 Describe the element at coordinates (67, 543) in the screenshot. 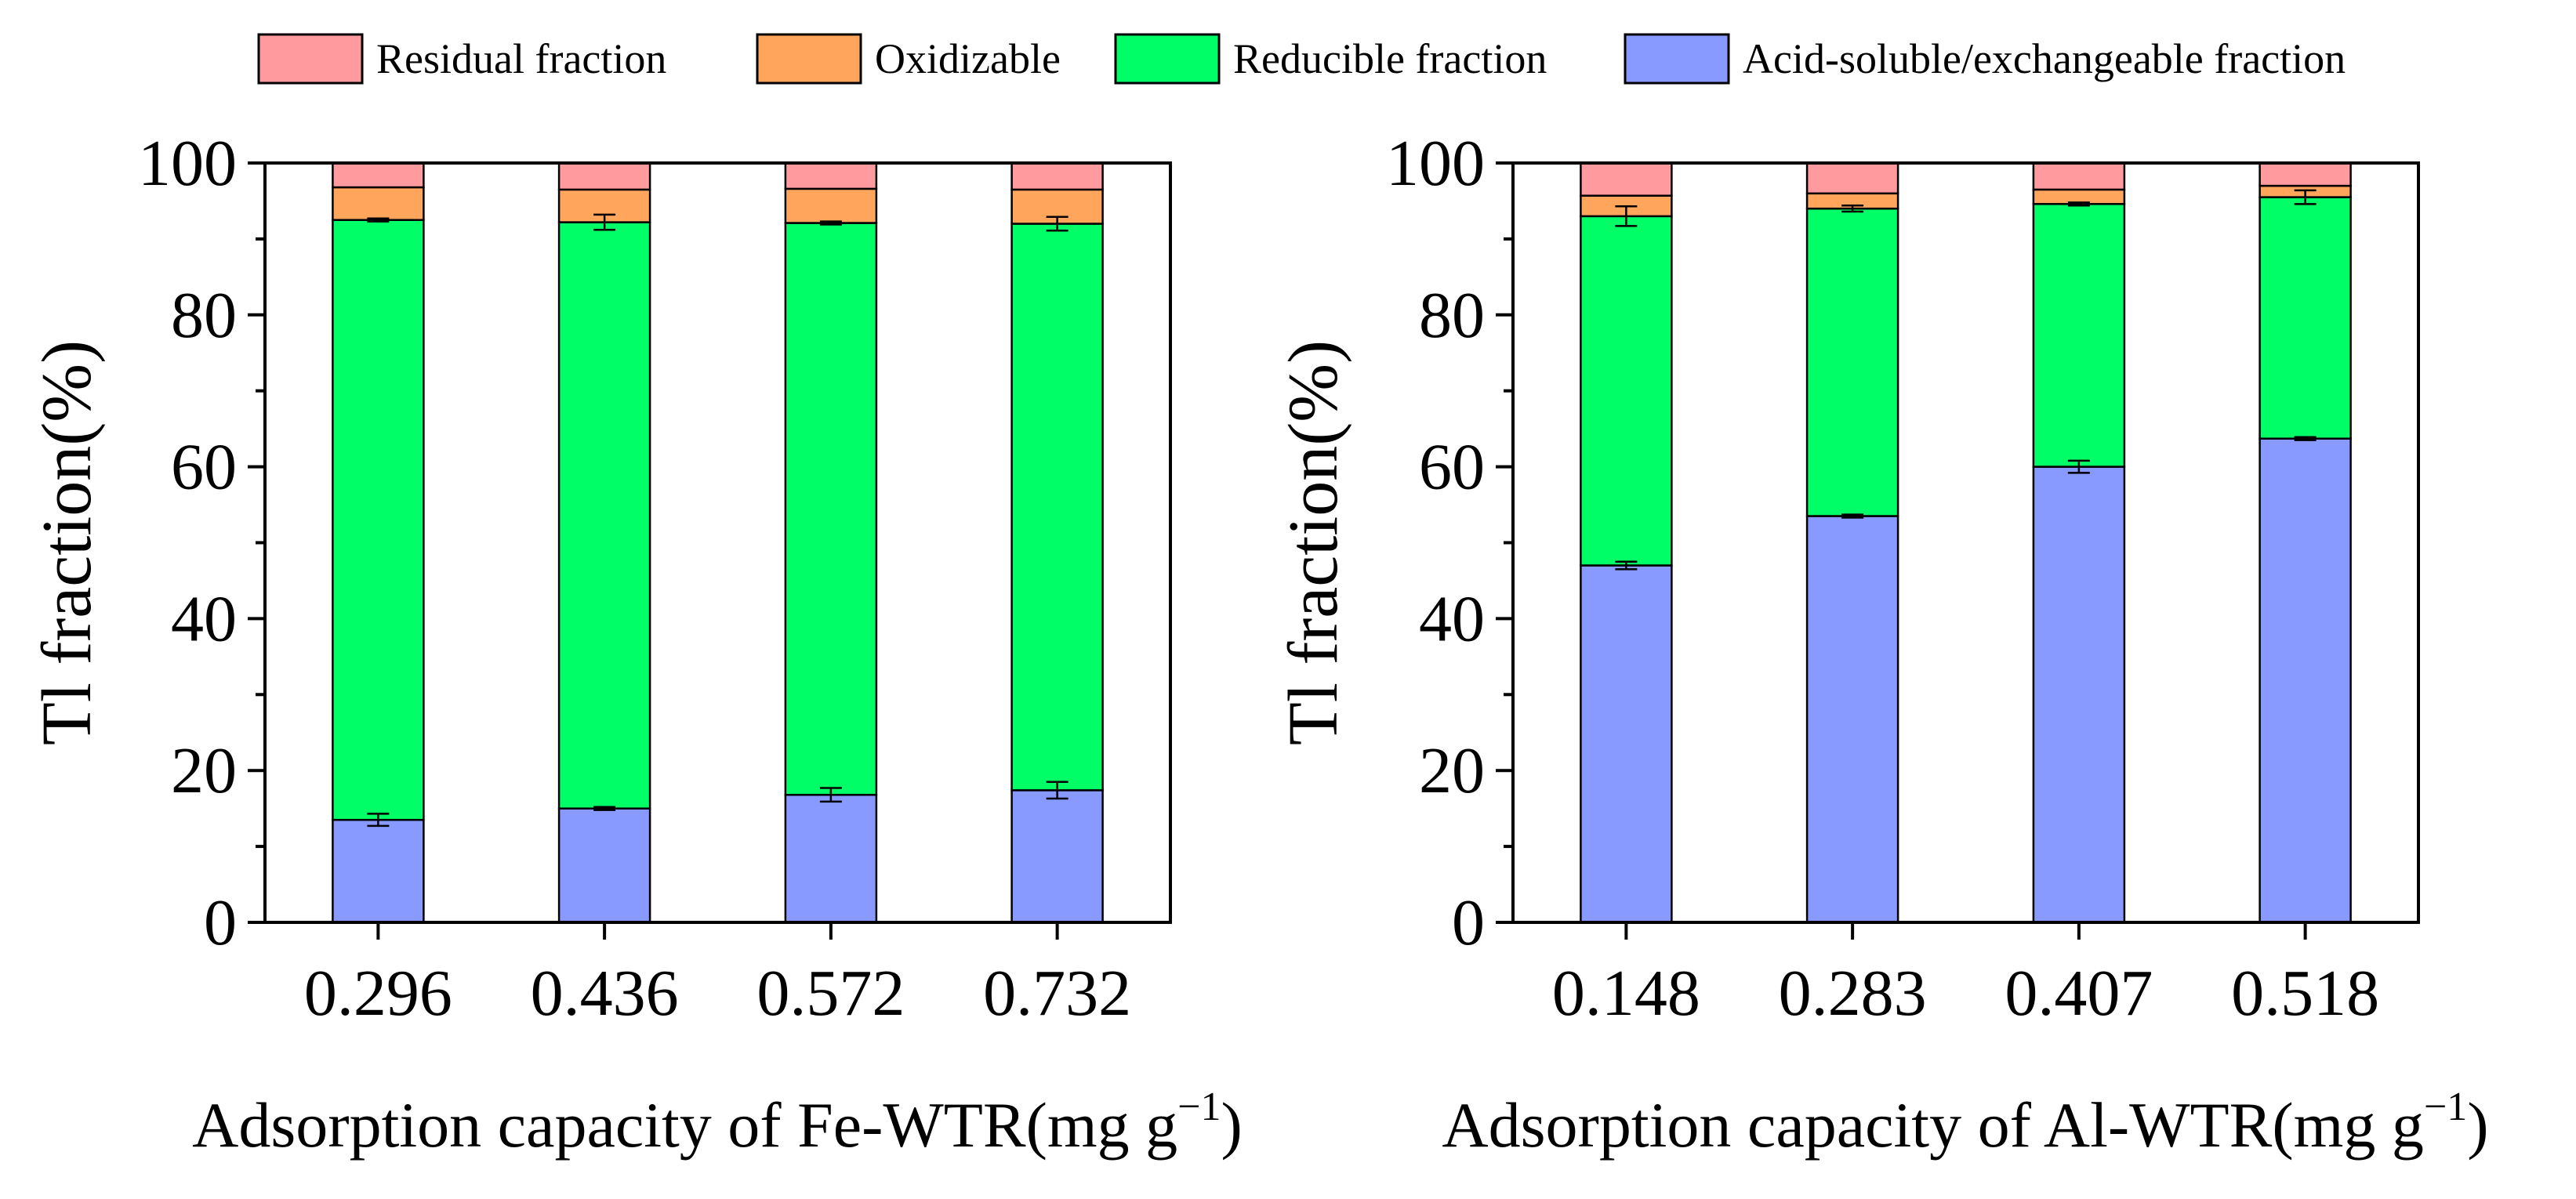

I see `y-axis-label-fe: Tl fraction(%)` at that location.